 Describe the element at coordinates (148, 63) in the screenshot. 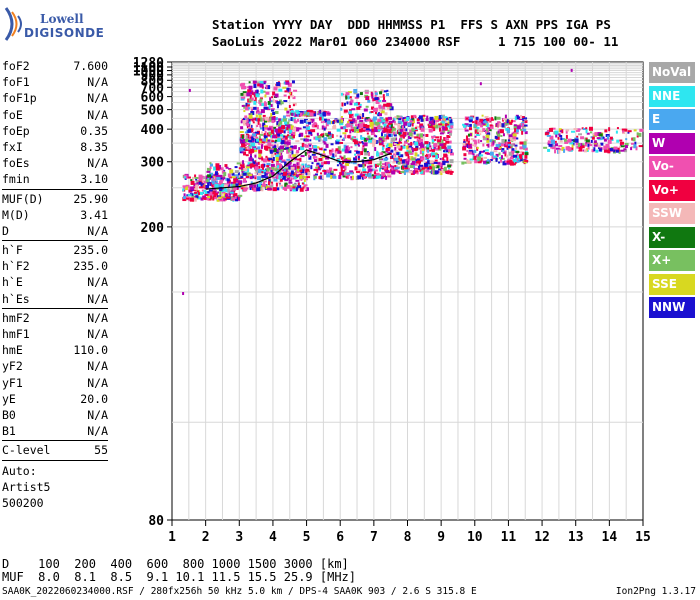

I see `y-tick-label: 1280` at that location.